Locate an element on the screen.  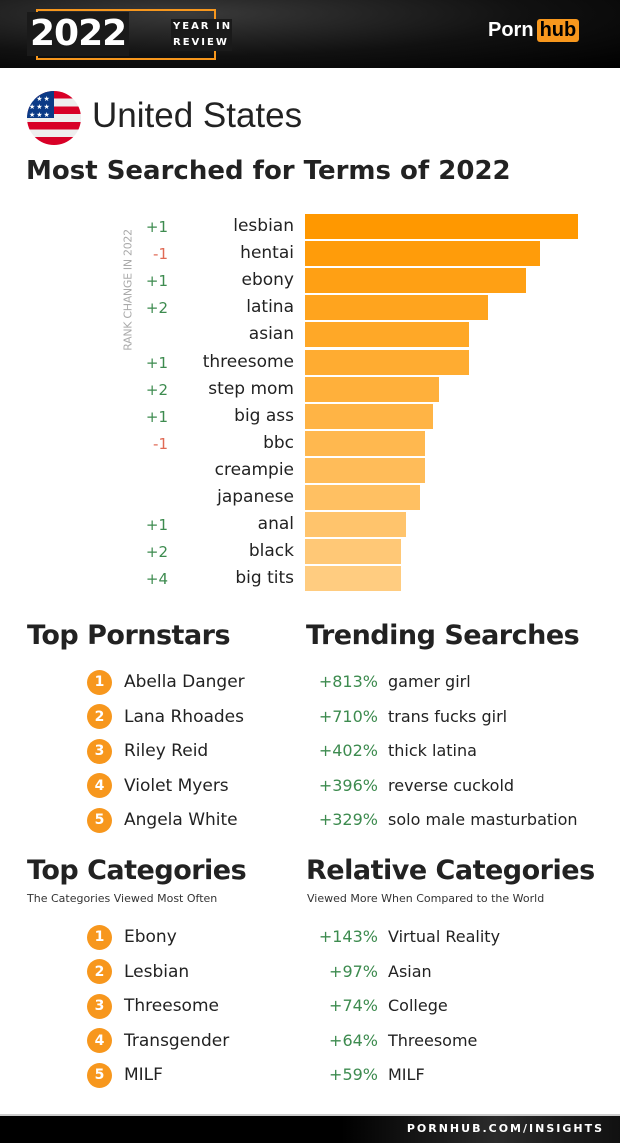
ranked-item: 2 Lesbian is located at coordinates (138, 972).